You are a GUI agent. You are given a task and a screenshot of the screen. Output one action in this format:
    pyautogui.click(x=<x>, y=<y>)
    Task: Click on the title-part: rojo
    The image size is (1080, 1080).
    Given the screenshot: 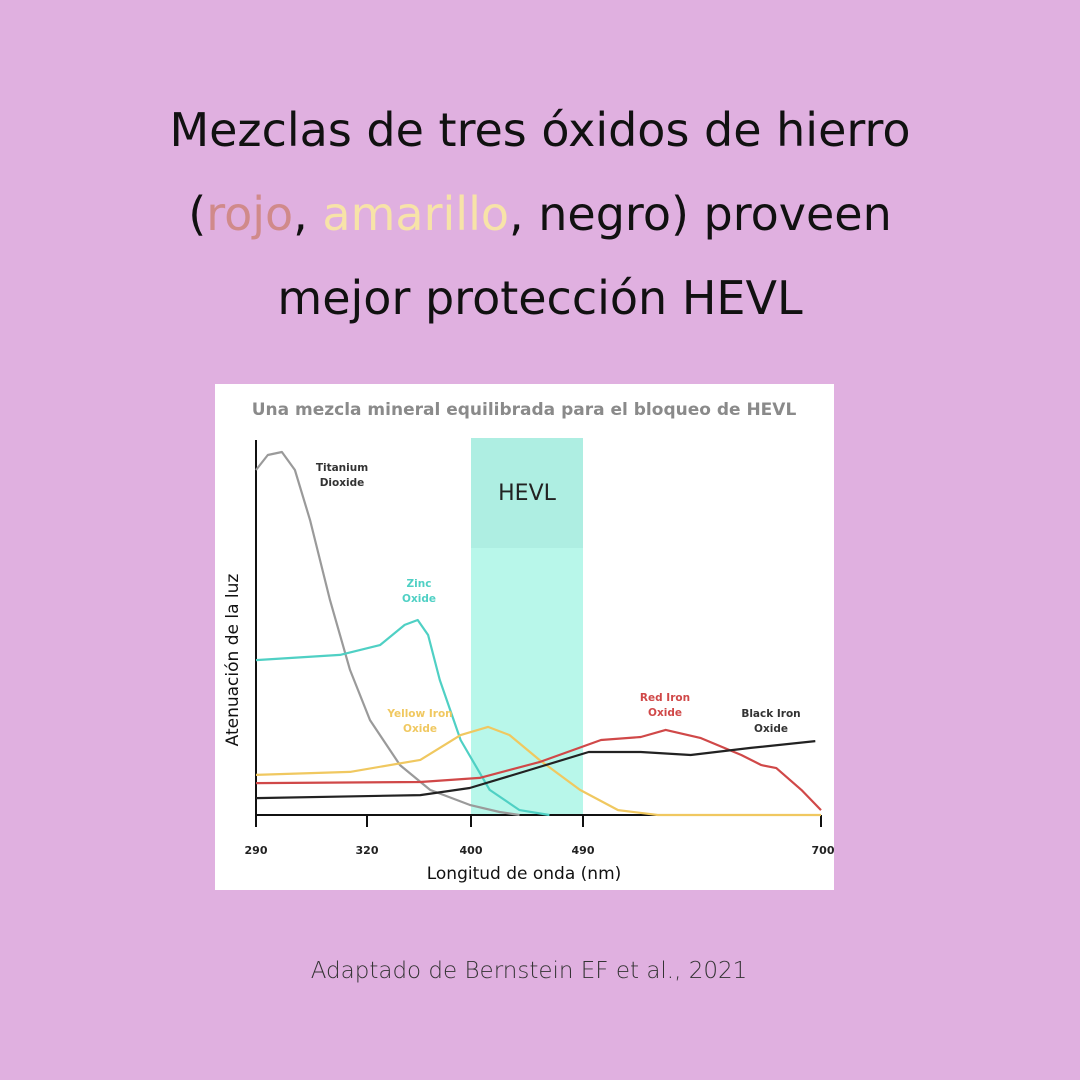 What is the action you would take?
    pyautogui.click(x=250, y=214)
    